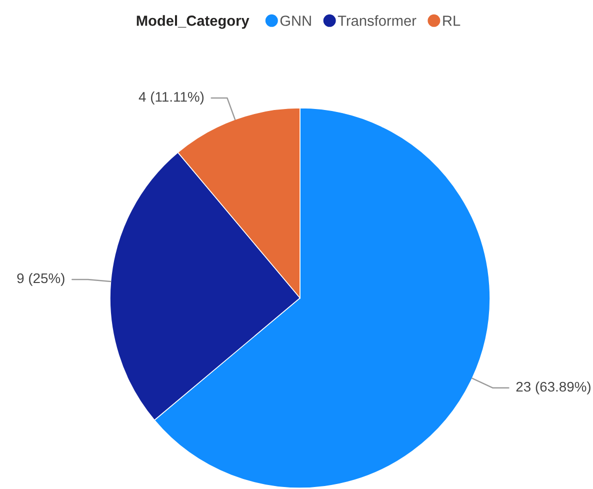  Describe the element at coordinates (40, 279) in the screenshot. I see `data-label: 9 (25%)` at that location.